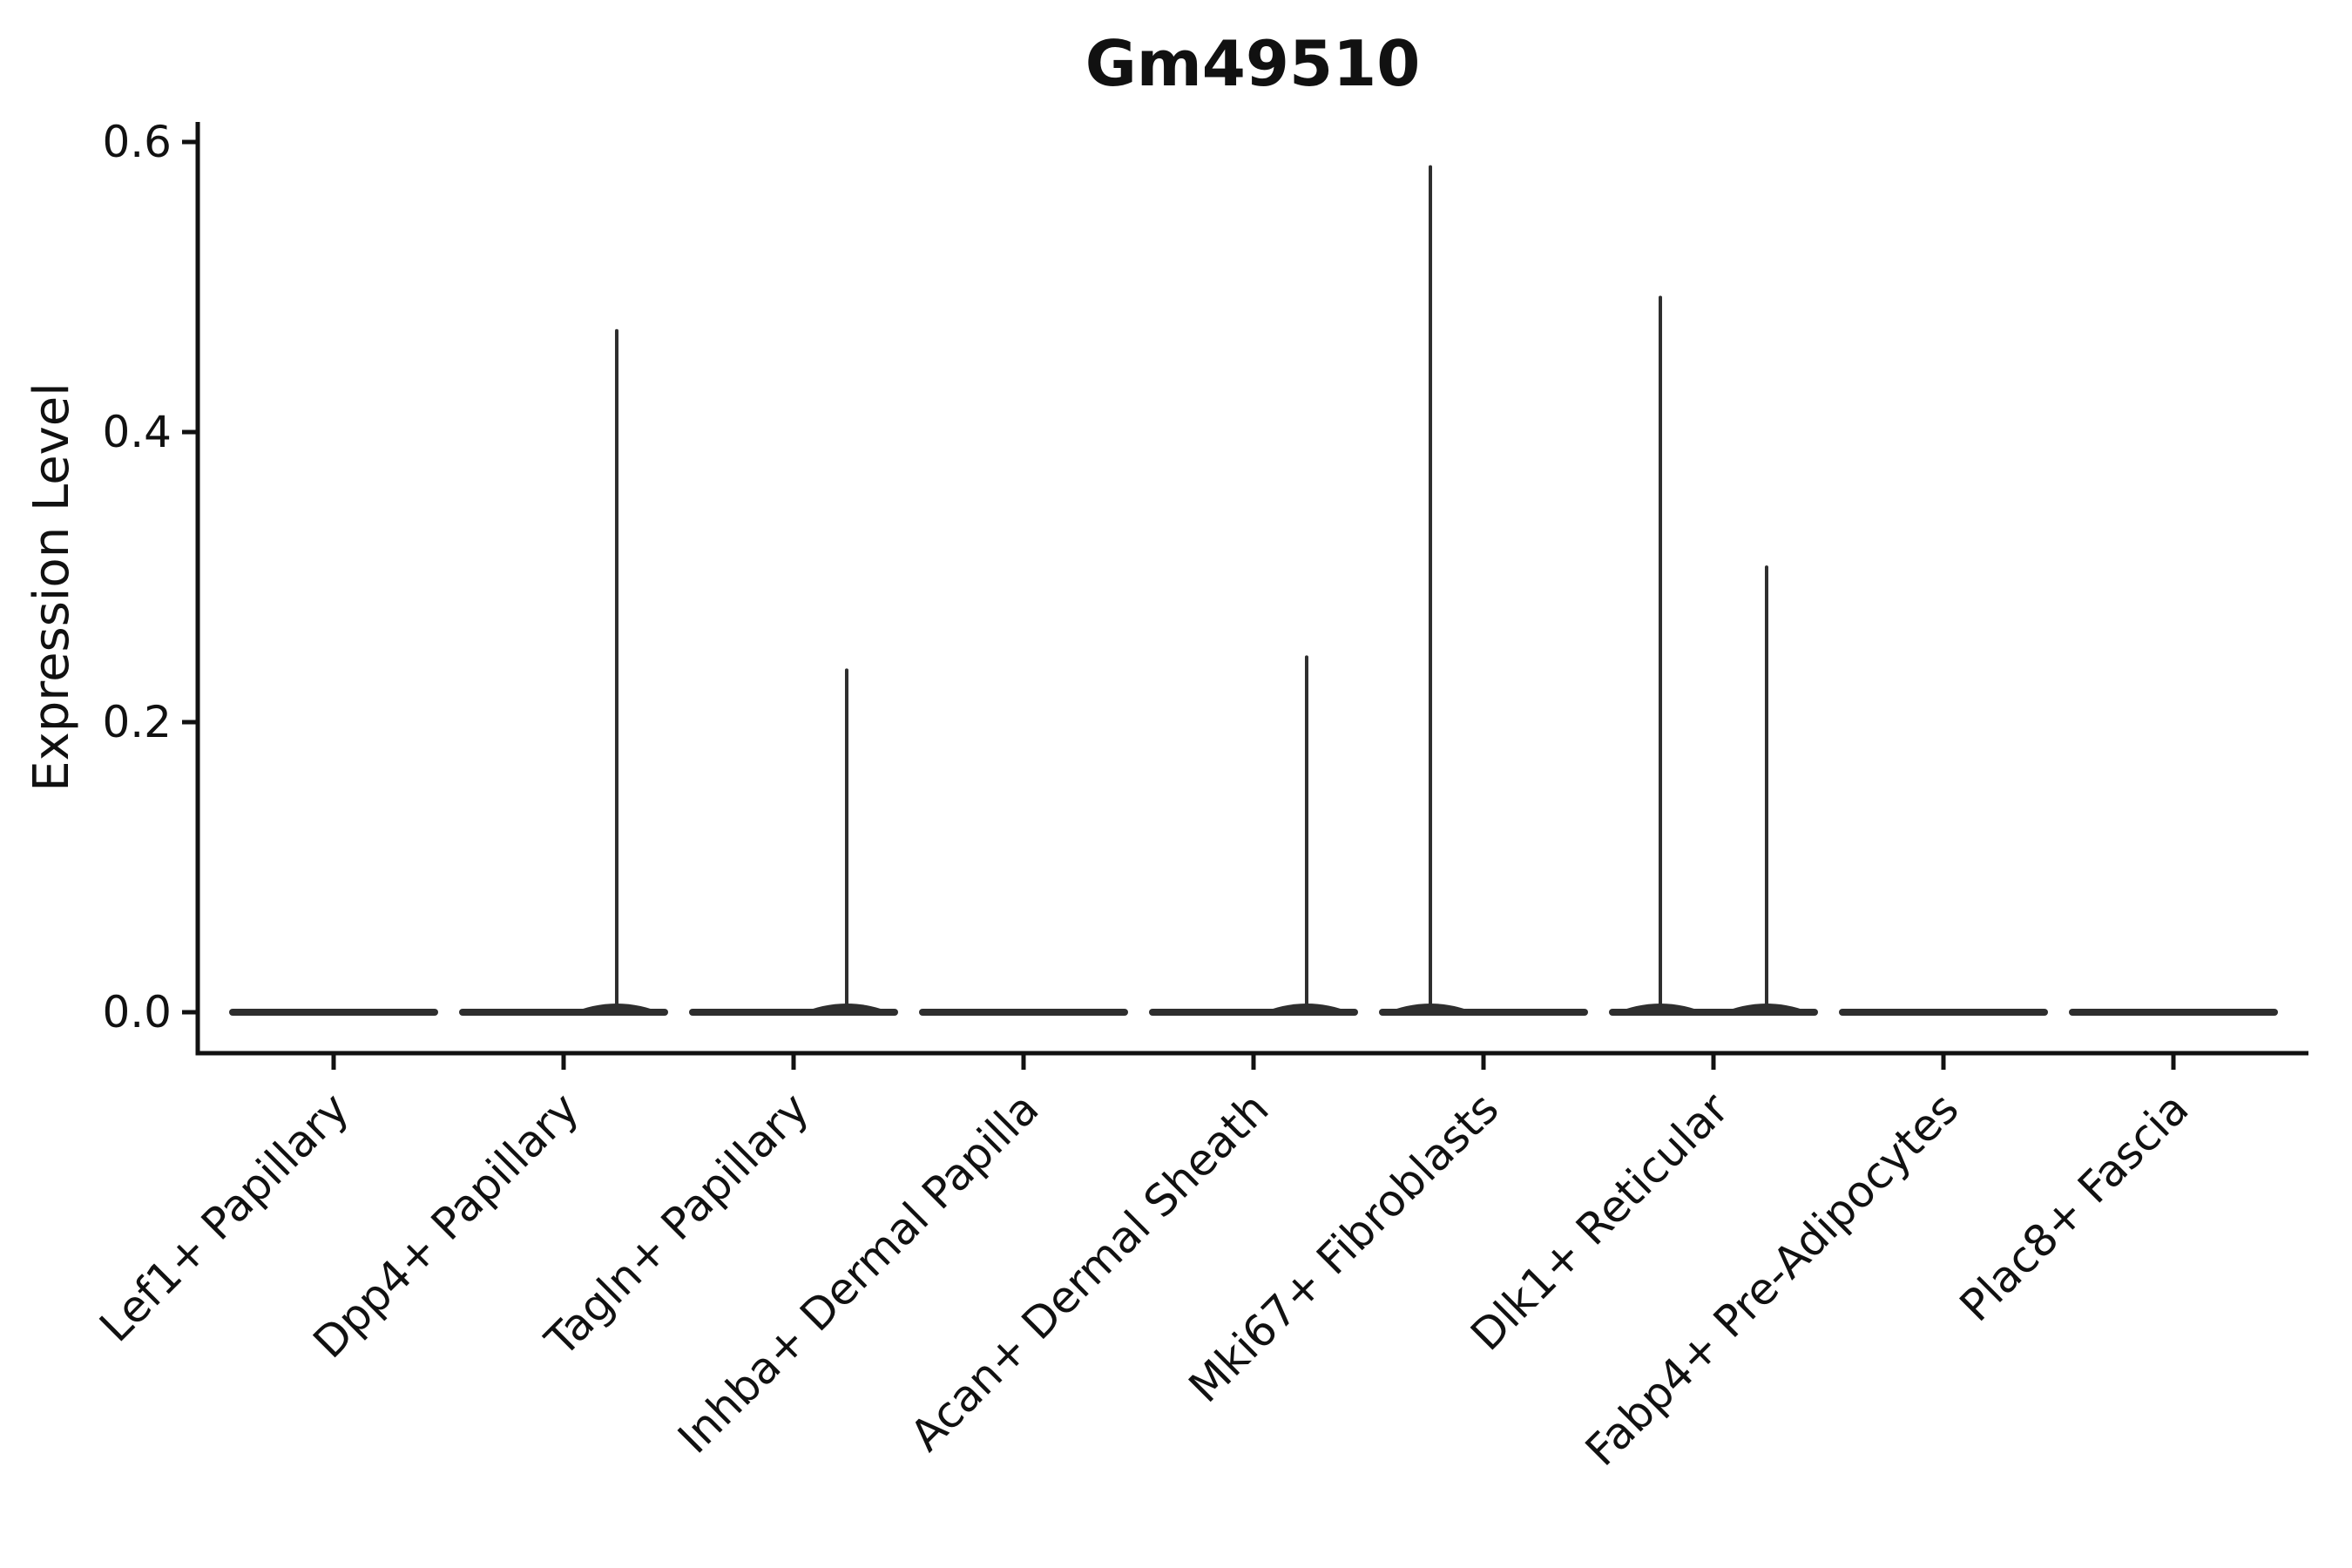 The image size is (2352, 1568). What do you see at coordinates (137, 1012) in the screenshot?
I see `y-tick-label: 0.0` at bounding box center [137, 1012].